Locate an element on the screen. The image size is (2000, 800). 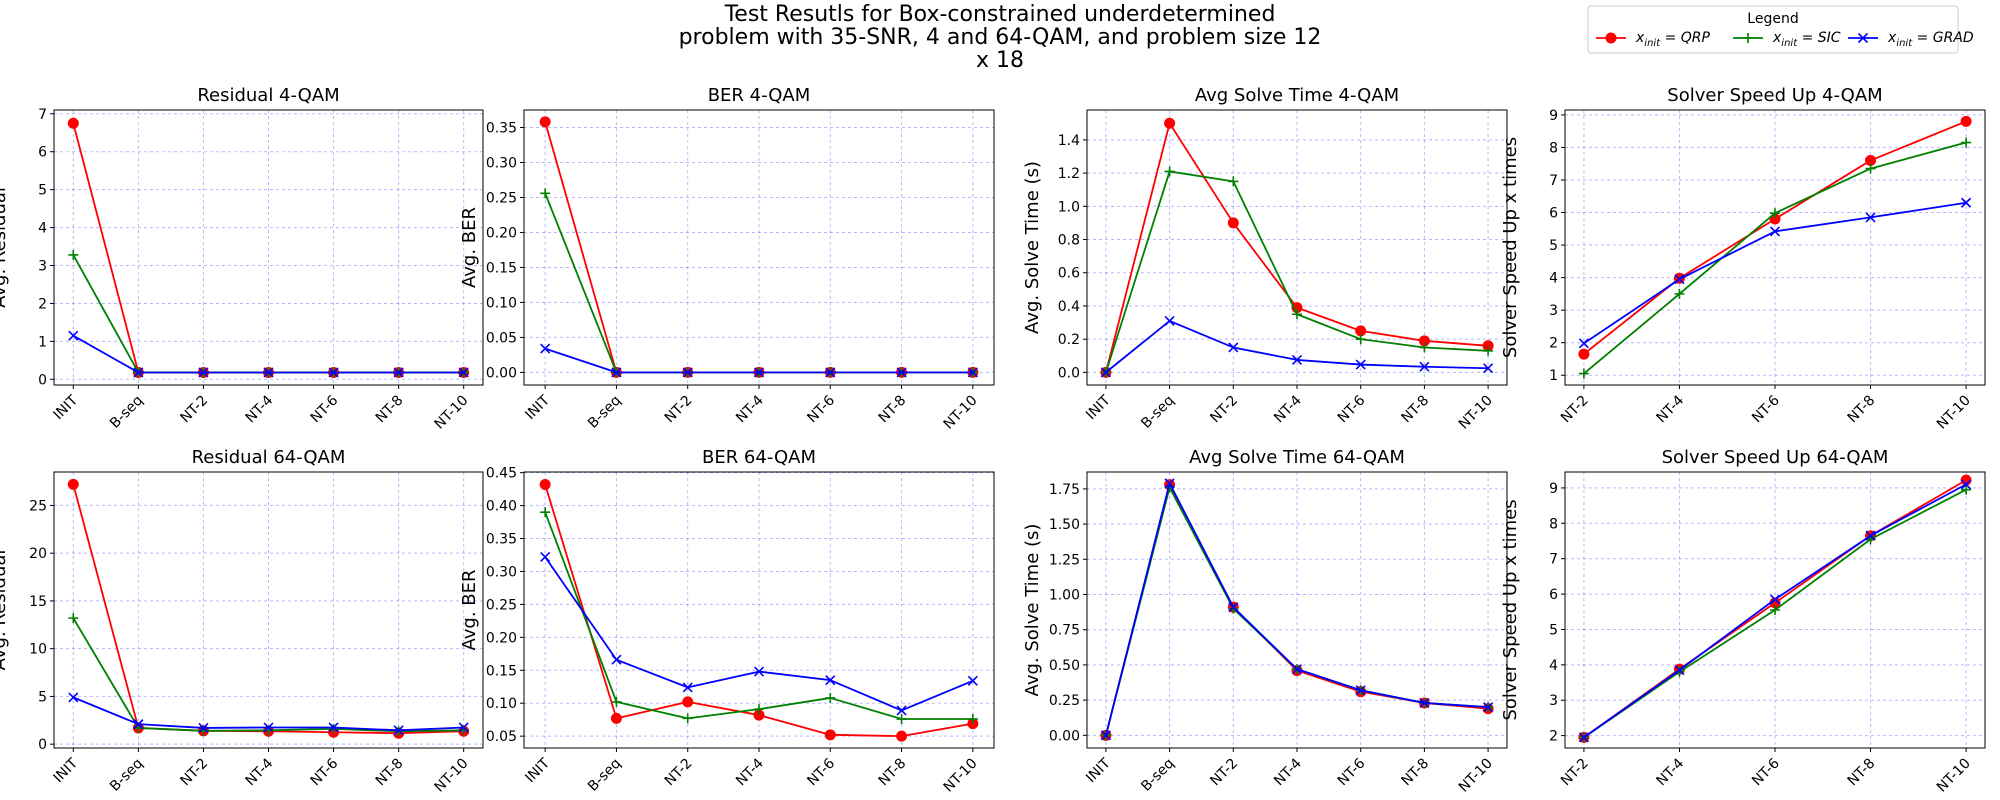
plot-2-grid is located at coordinates (759, 247).